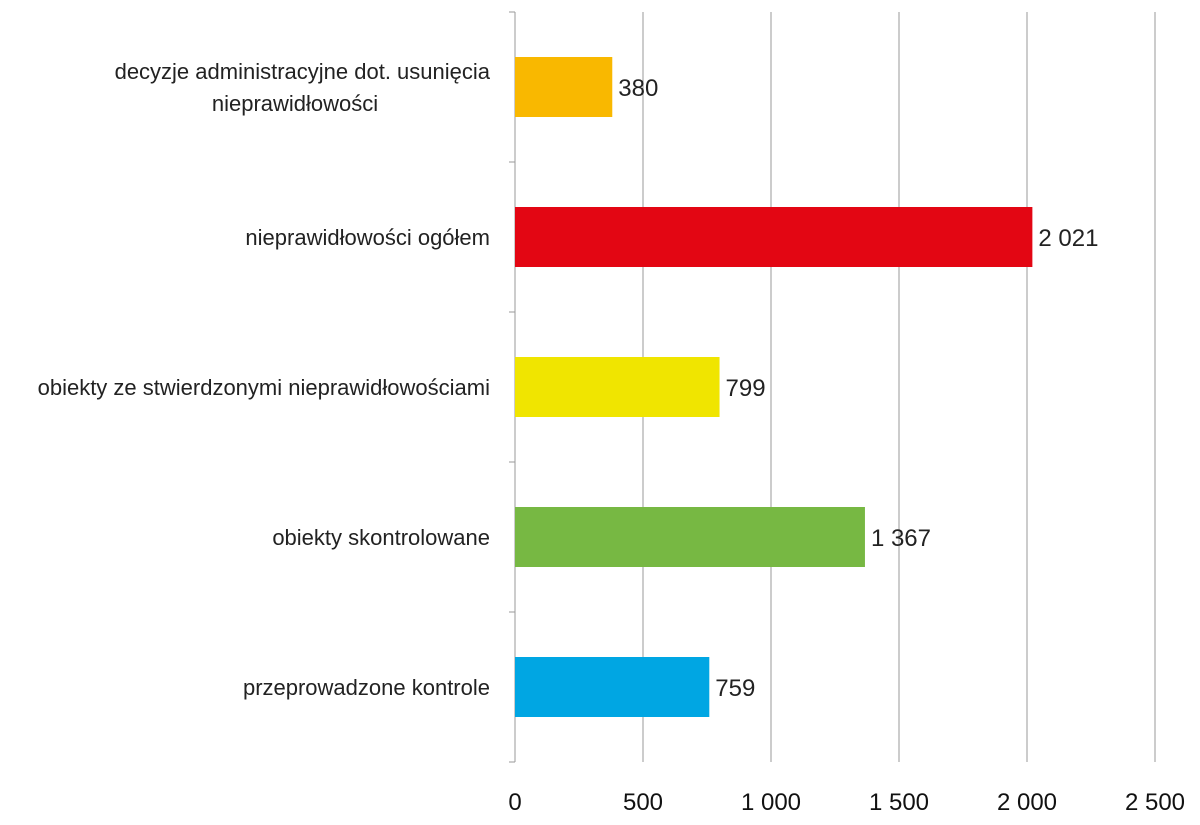  I want to click on data-label: 1 367, so click(901, 538).